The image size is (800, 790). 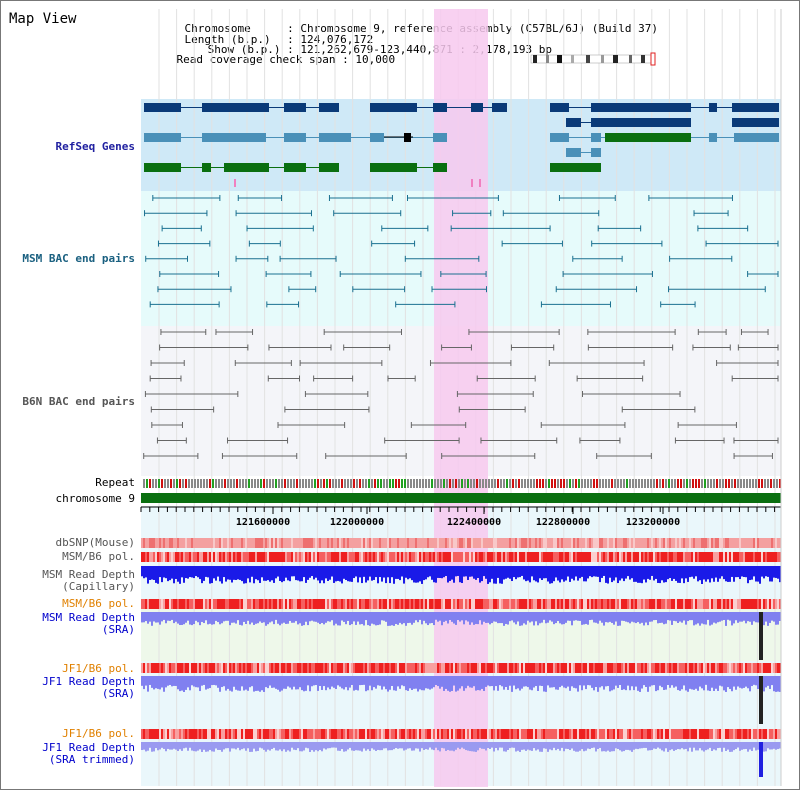 What do you see at coordinates (472, 183) in the screenshot?
I see `gene-marker` at bounding box center [472, 183].